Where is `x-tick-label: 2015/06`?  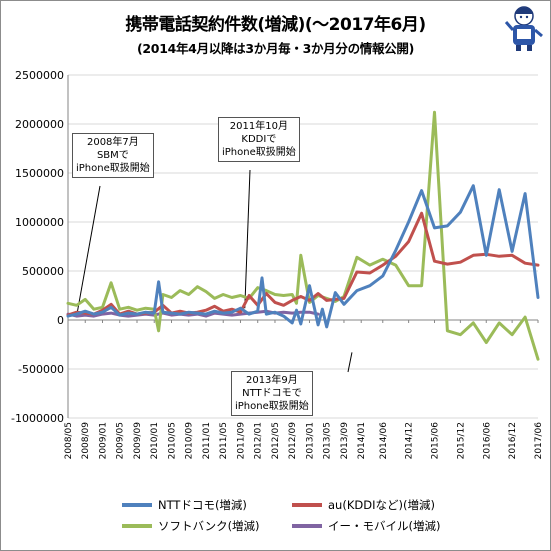 x-tick-label: 2015/06 is located at coordinates (436, 441).